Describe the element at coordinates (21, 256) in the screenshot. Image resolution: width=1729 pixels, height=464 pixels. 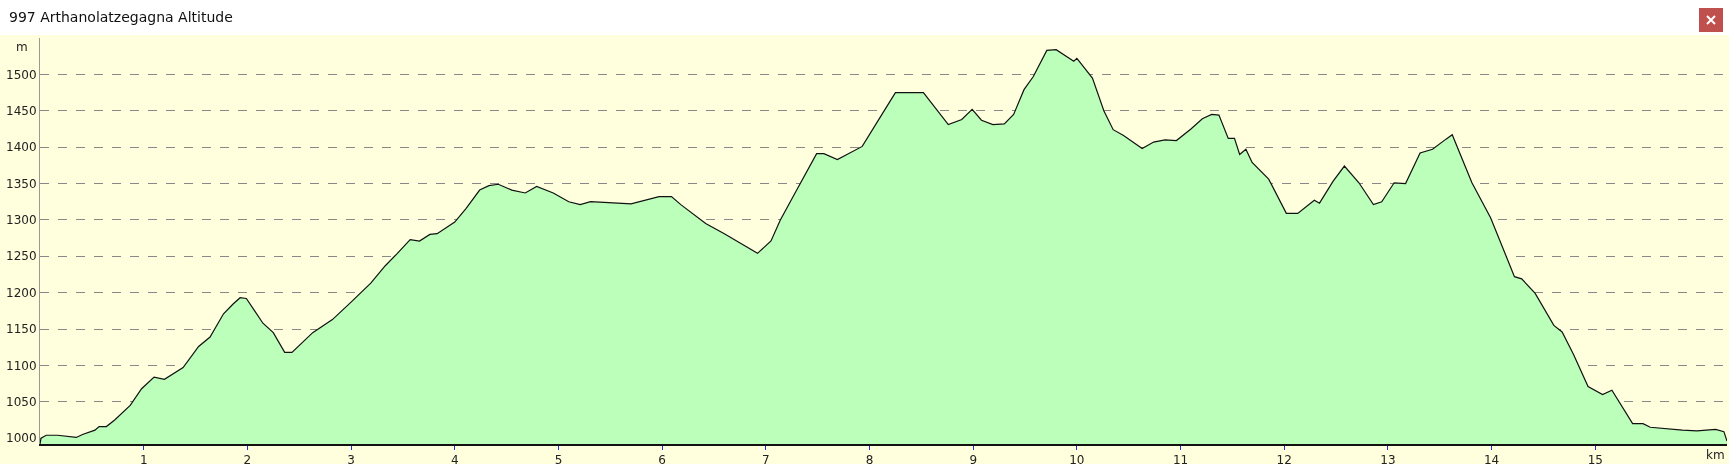
I see `y-tick-label: 1250` at that location.